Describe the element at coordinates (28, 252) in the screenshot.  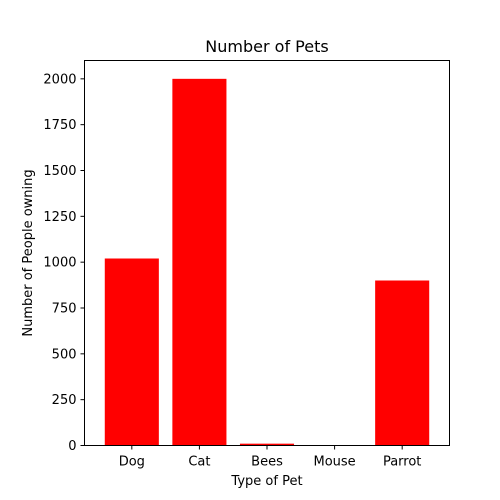
I see `y-axis-label: Number of People owning` at that location.